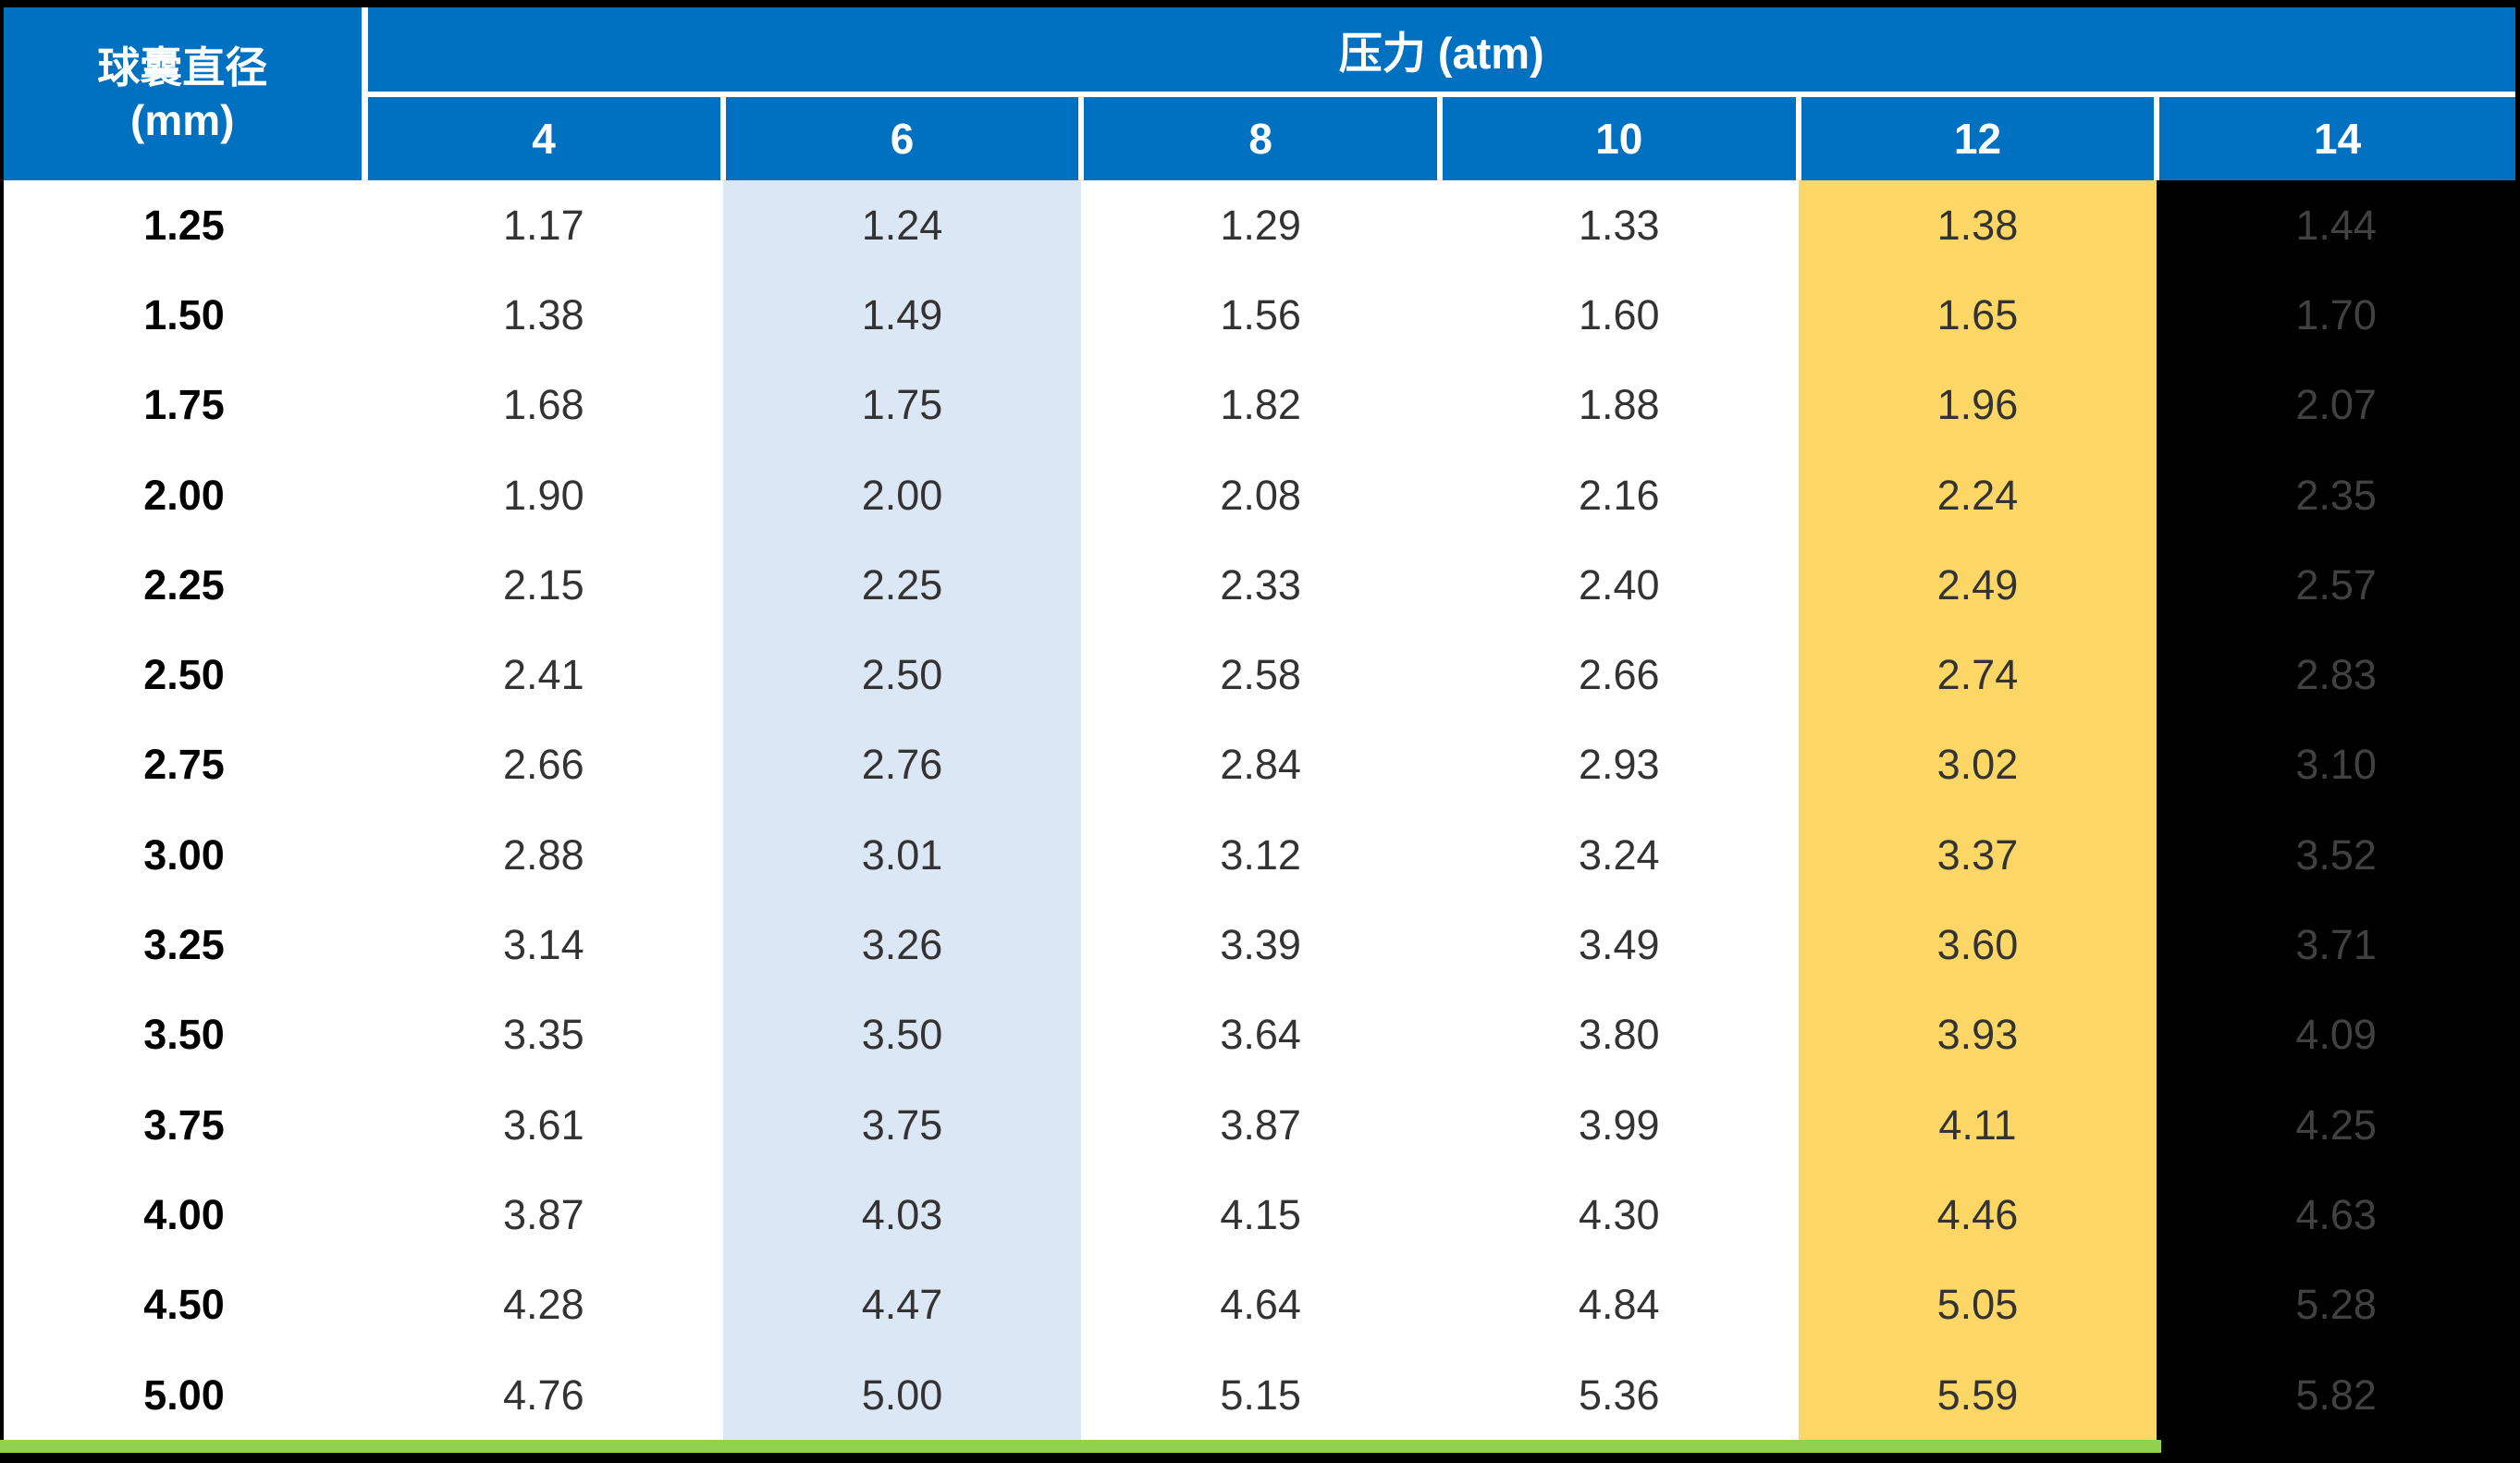  What do you see at coordinates (1080, 1447) in the screenshot?
I see `green-accent-bar` at bounding box center [1080, 1447].